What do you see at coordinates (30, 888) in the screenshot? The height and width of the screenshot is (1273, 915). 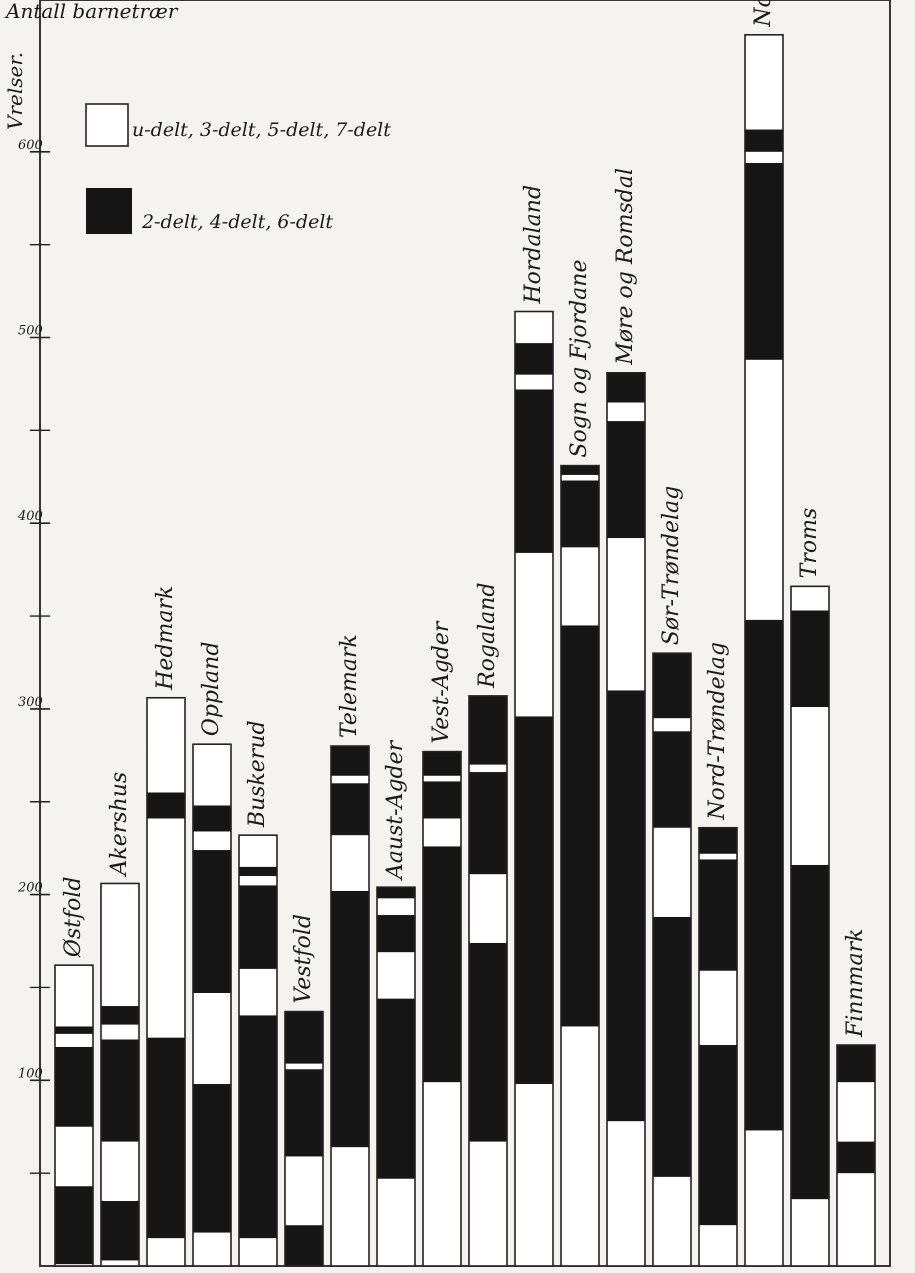 I see `y-tick-label: 200` at bounding box center [30, 888].